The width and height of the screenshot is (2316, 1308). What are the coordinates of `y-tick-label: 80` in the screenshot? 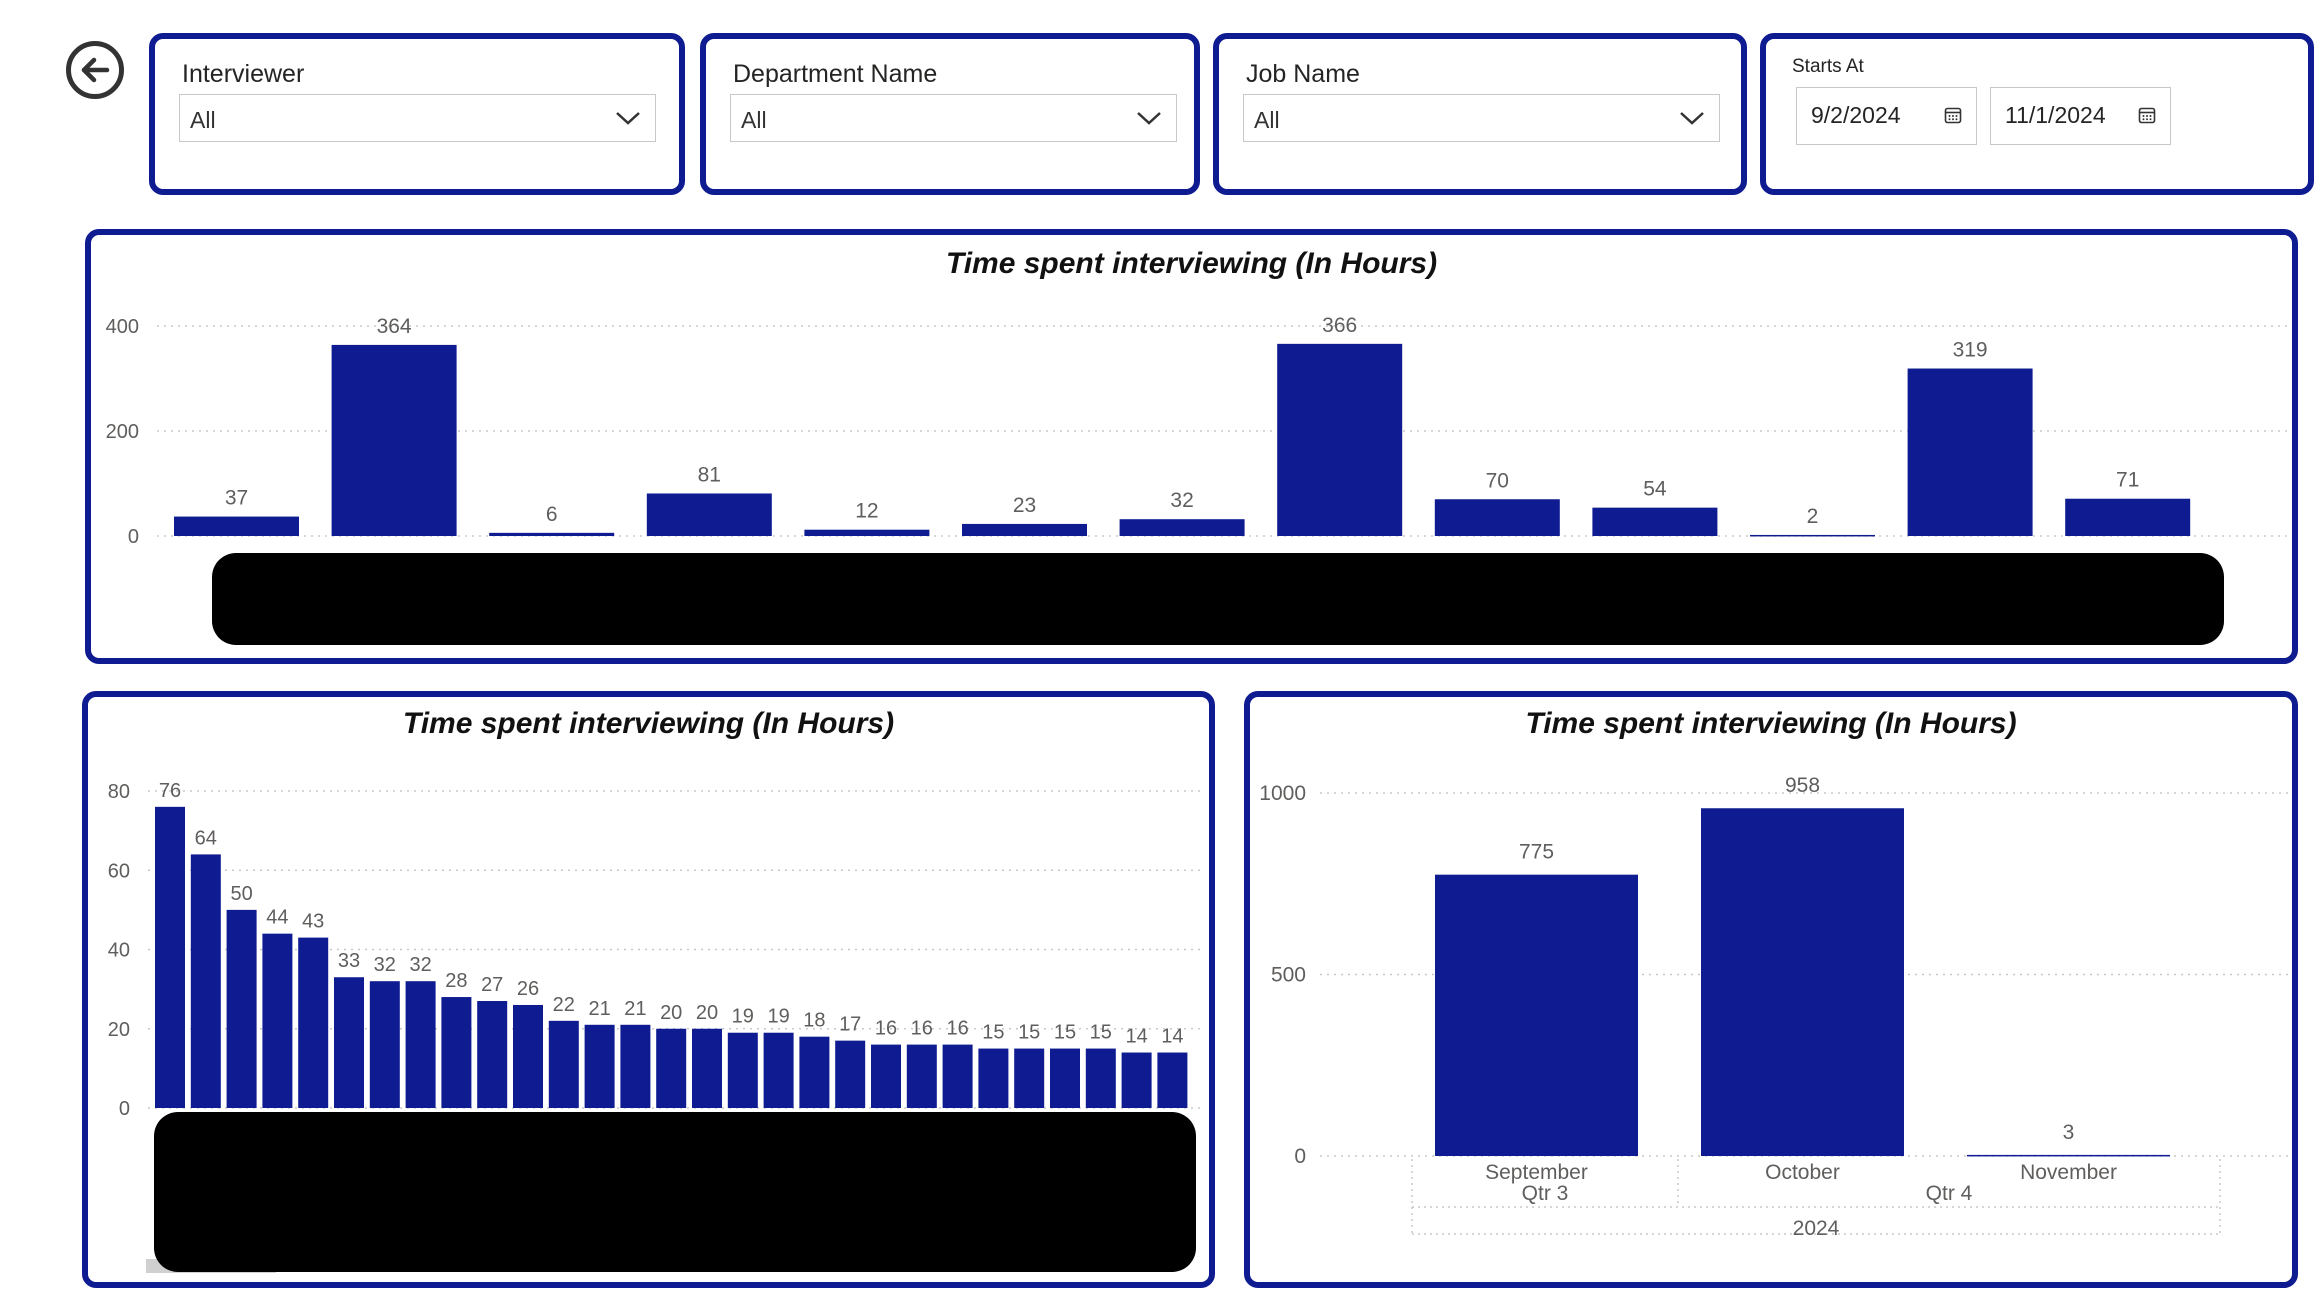 It's located at (119, 792).